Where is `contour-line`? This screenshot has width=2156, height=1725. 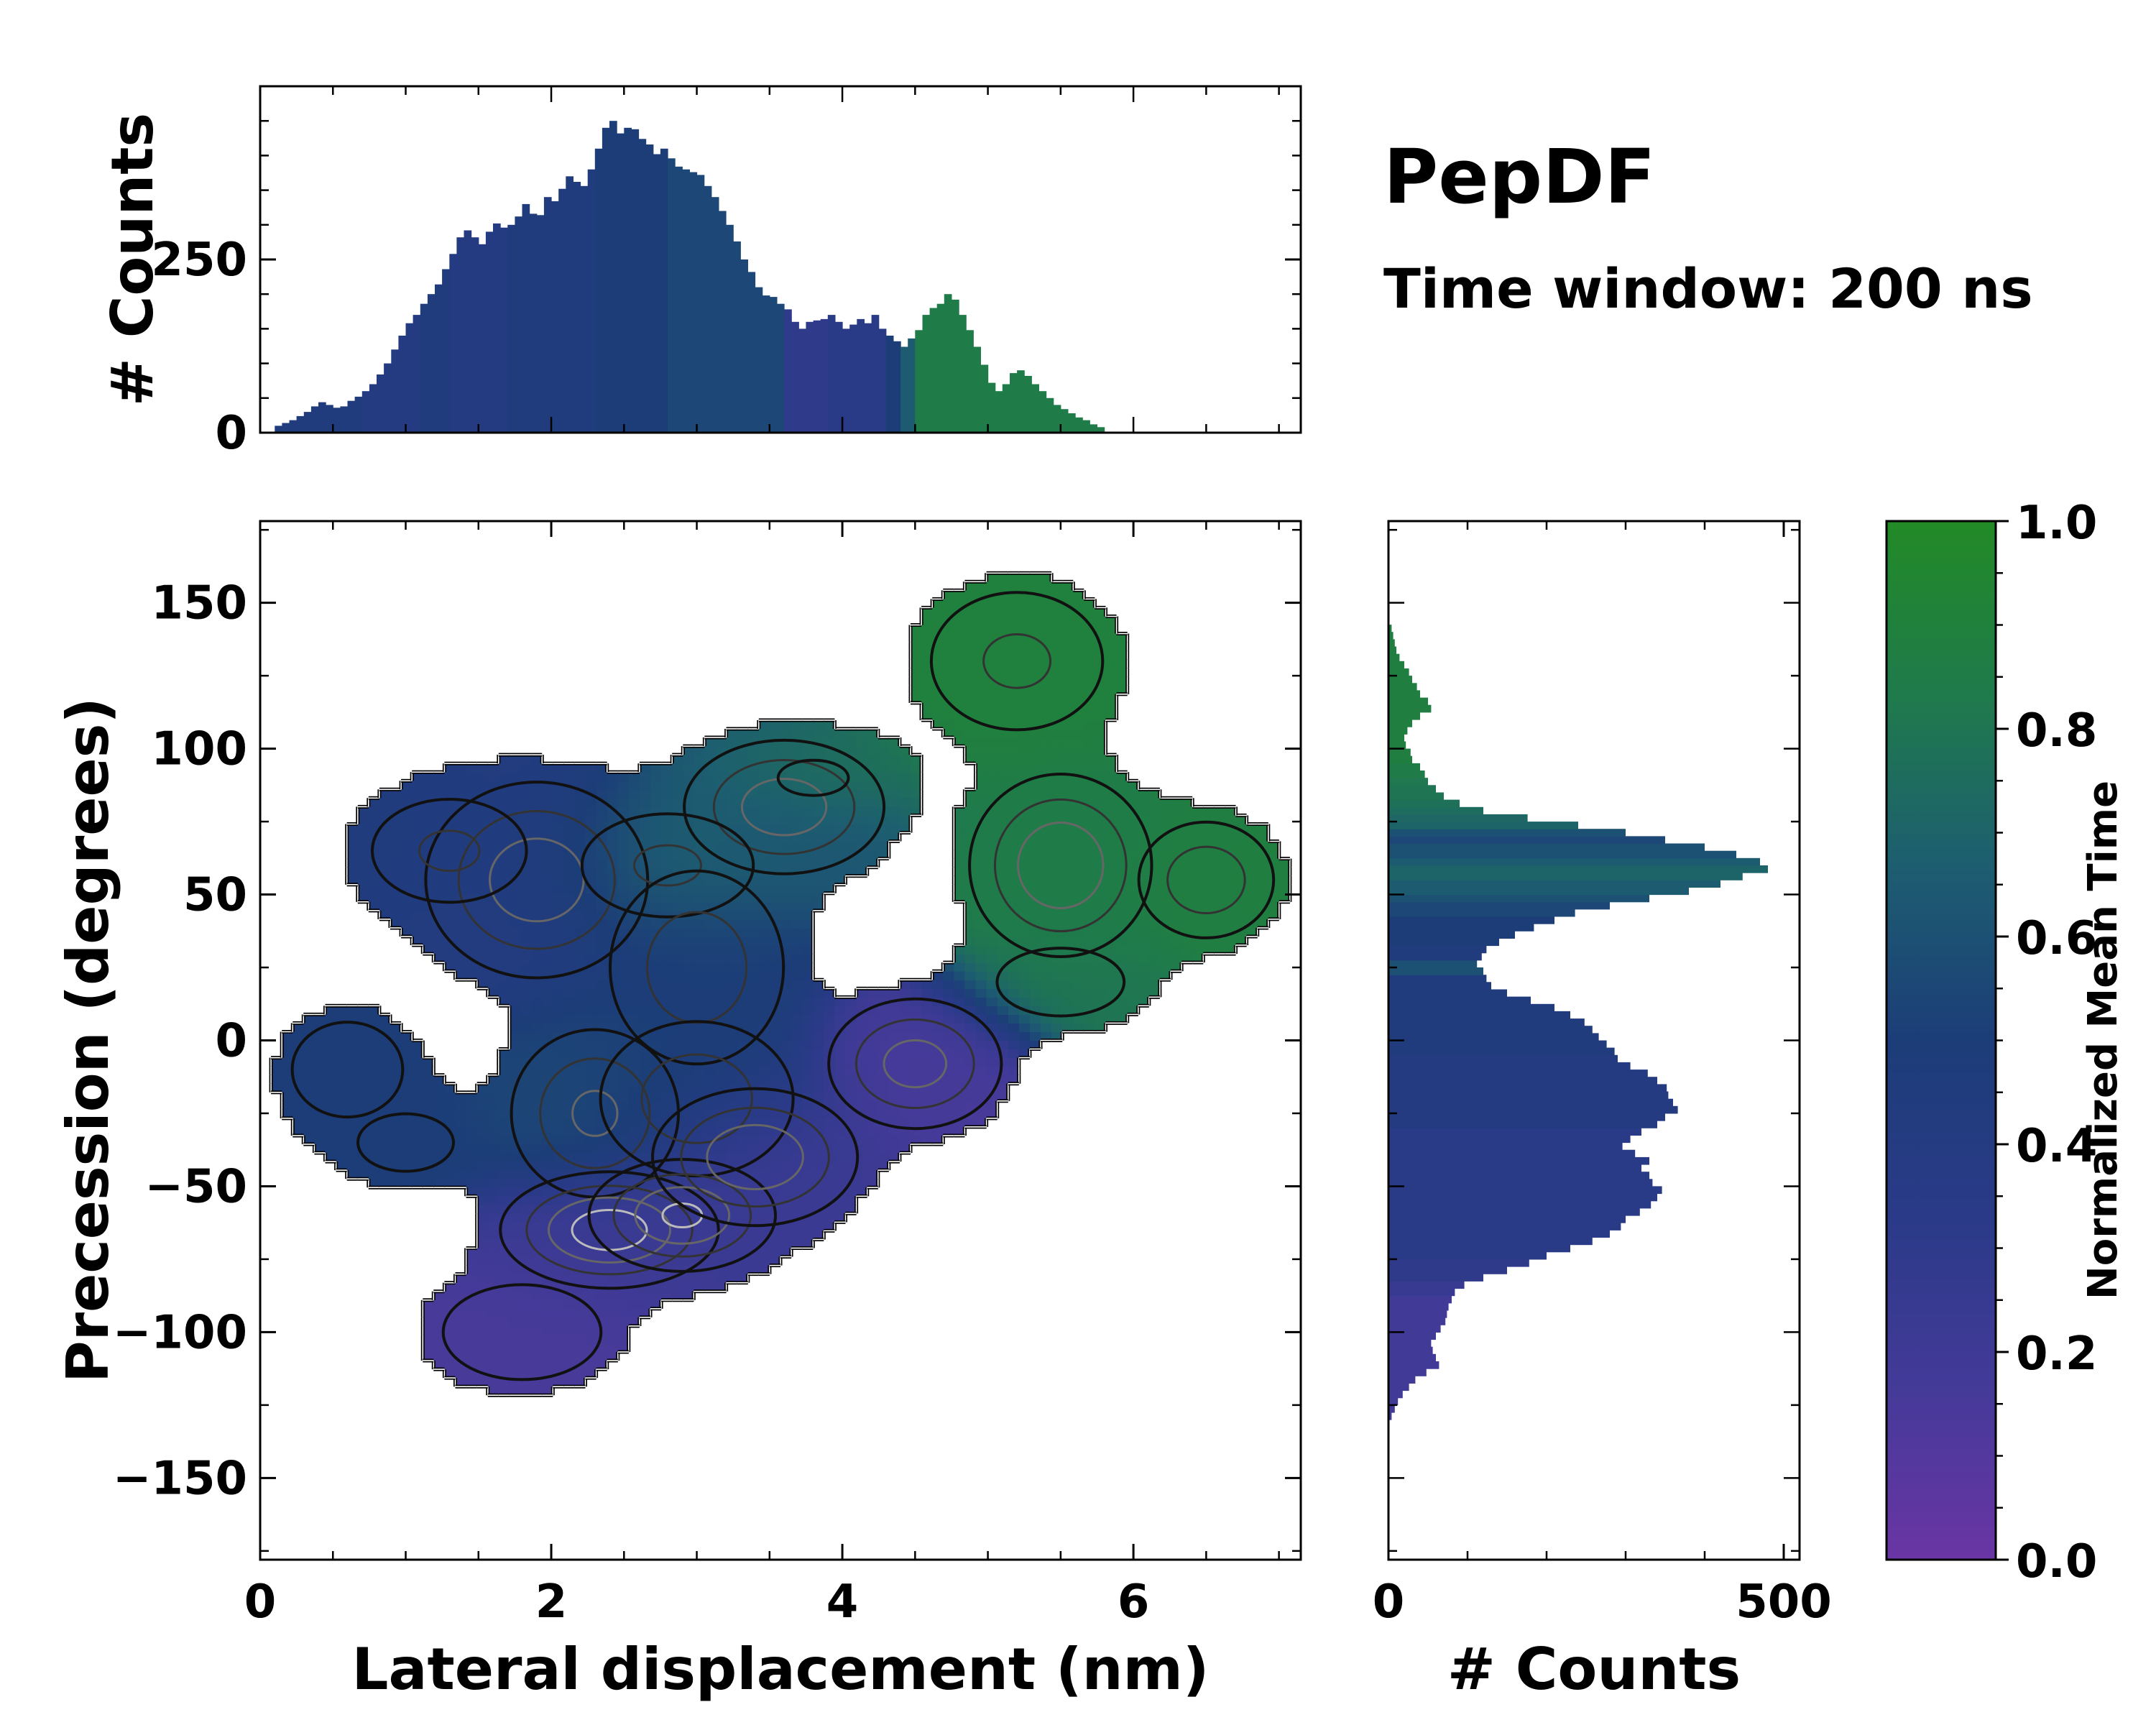
contour-line is located at coordinates (915, 1064).